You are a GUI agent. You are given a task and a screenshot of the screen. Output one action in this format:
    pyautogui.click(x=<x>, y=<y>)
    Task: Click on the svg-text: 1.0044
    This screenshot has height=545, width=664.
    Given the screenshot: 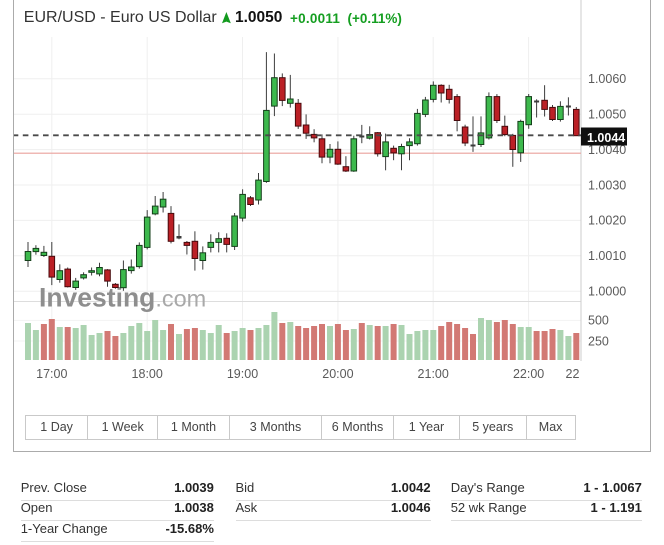 What is the action you would take?
    pyautogui.click(x=606, y=138)
    